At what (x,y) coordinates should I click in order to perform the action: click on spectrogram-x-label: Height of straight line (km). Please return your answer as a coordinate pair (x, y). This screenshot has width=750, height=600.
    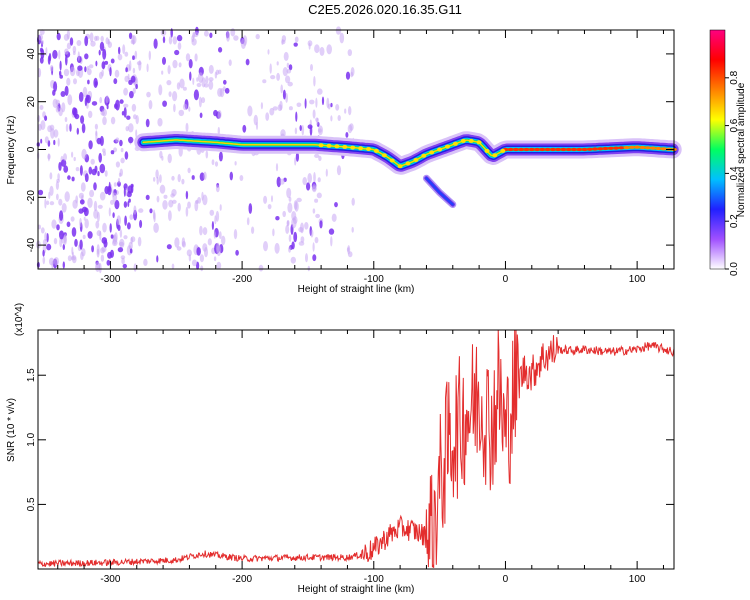
    Looking at the image, I should click on (356, 289).